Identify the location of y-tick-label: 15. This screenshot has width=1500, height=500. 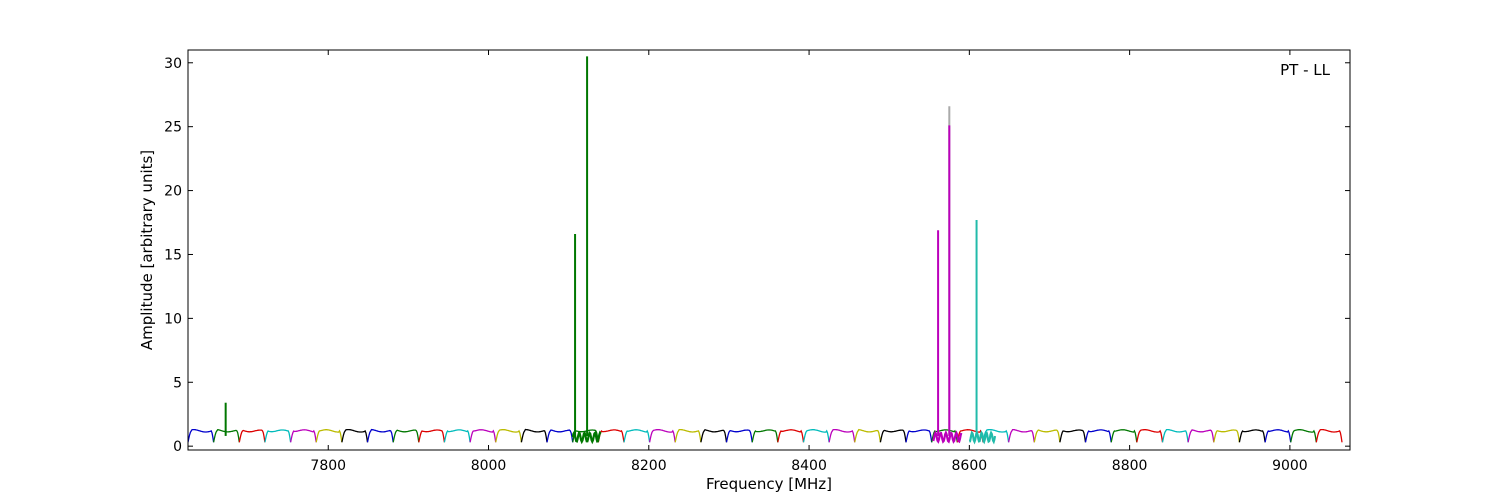
(173, 255).